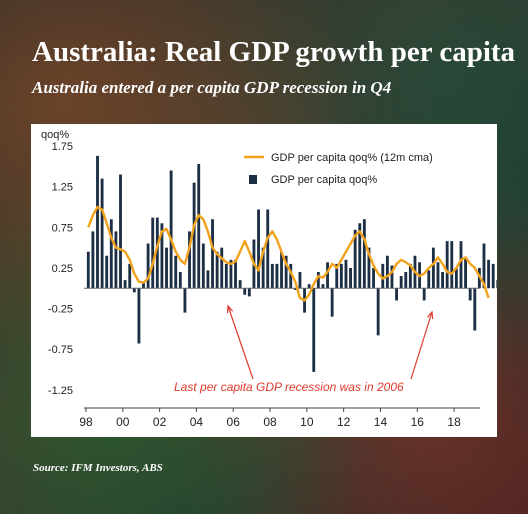  Describe the element at coordinates (430, 315) in the screenshot. I see `annotation-arrowhead-2019` at that location.